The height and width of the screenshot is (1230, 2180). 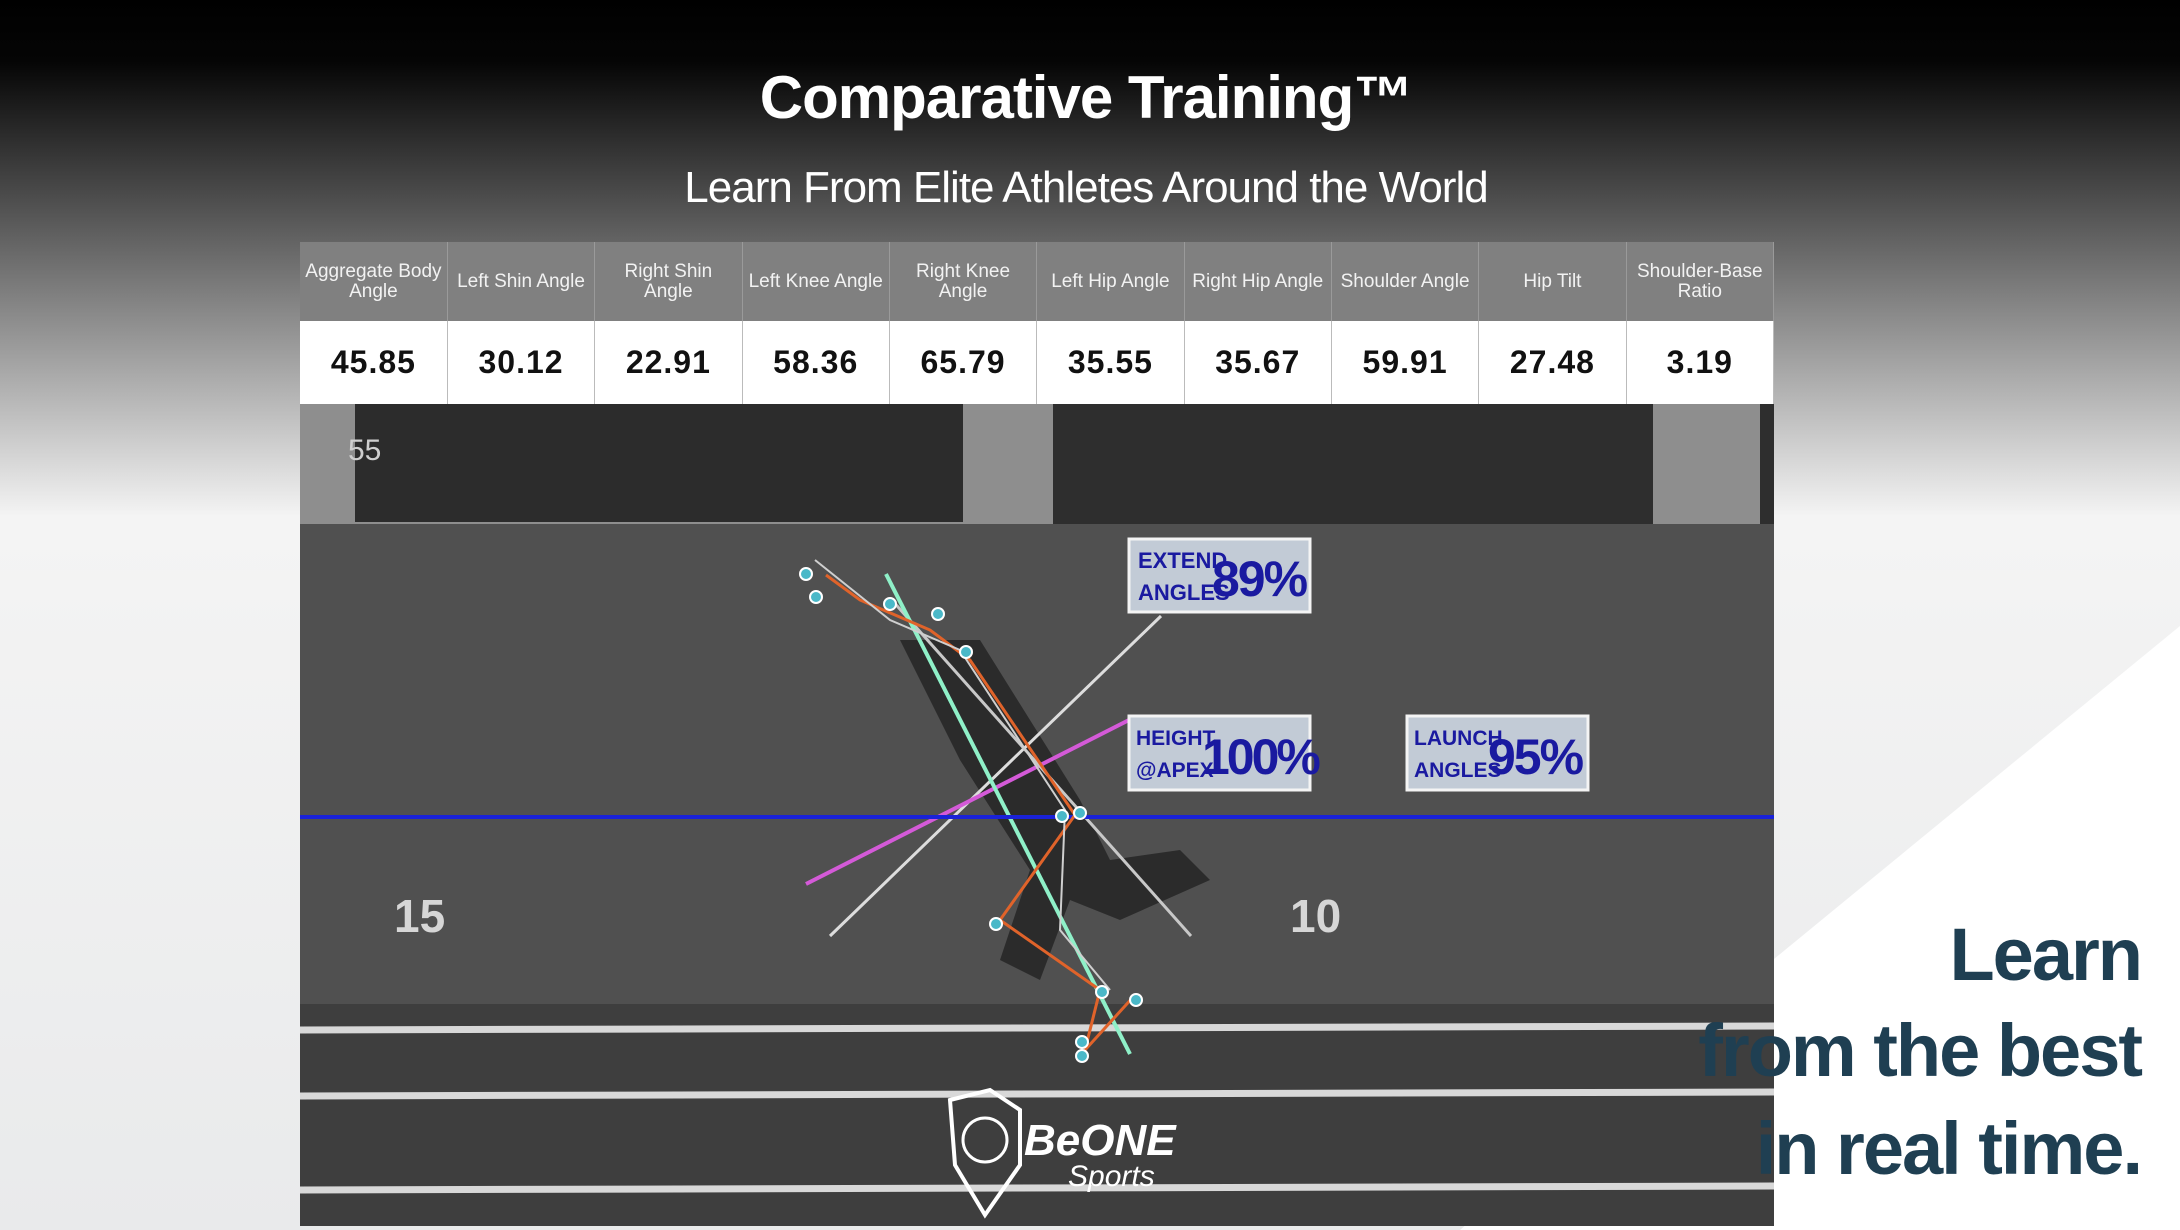 What do you see at coordinates (963, 281) in the screenshot?
I see `column-header: Right Knee Angle` at bounding box center [963, 281].